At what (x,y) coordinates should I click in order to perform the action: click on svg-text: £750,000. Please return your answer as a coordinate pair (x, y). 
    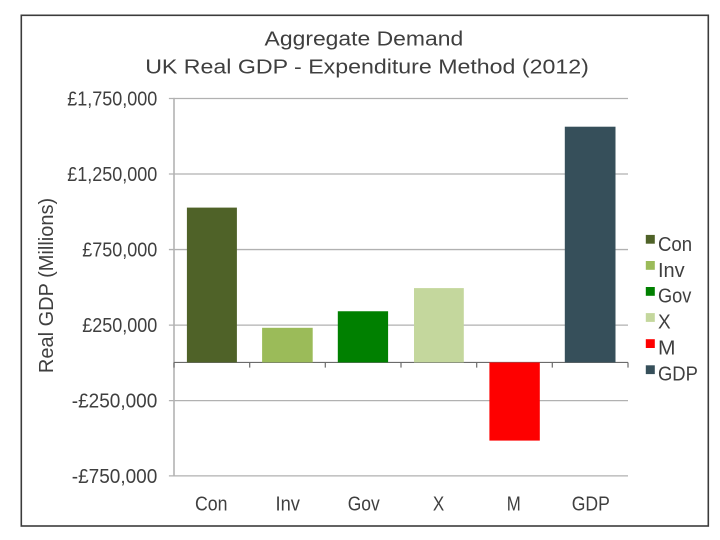
    Looking at the image, I should click on (119, 251).